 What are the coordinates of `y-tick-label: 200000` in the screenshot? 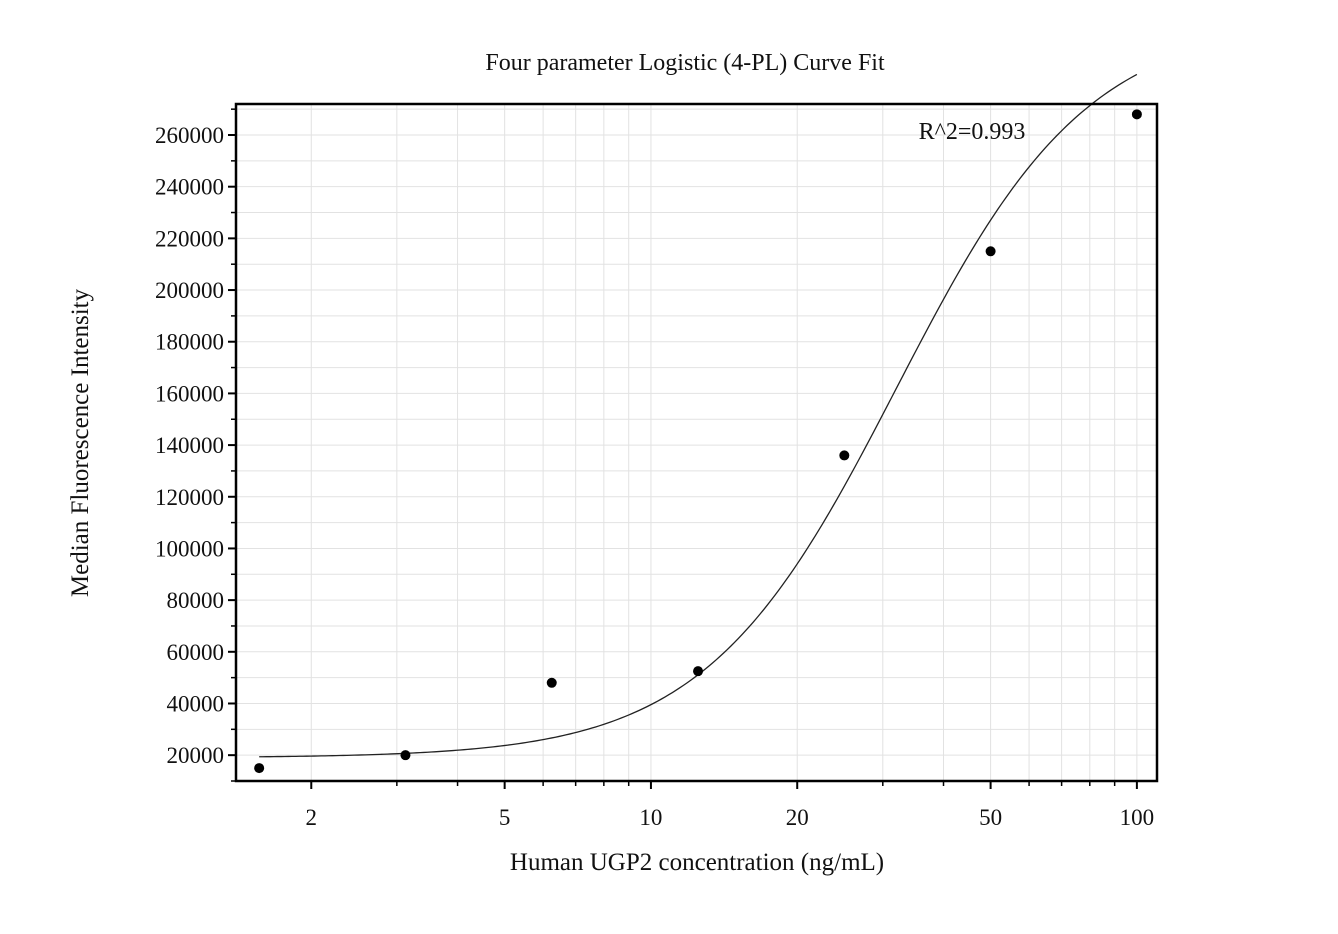 It's located at (189, 290).